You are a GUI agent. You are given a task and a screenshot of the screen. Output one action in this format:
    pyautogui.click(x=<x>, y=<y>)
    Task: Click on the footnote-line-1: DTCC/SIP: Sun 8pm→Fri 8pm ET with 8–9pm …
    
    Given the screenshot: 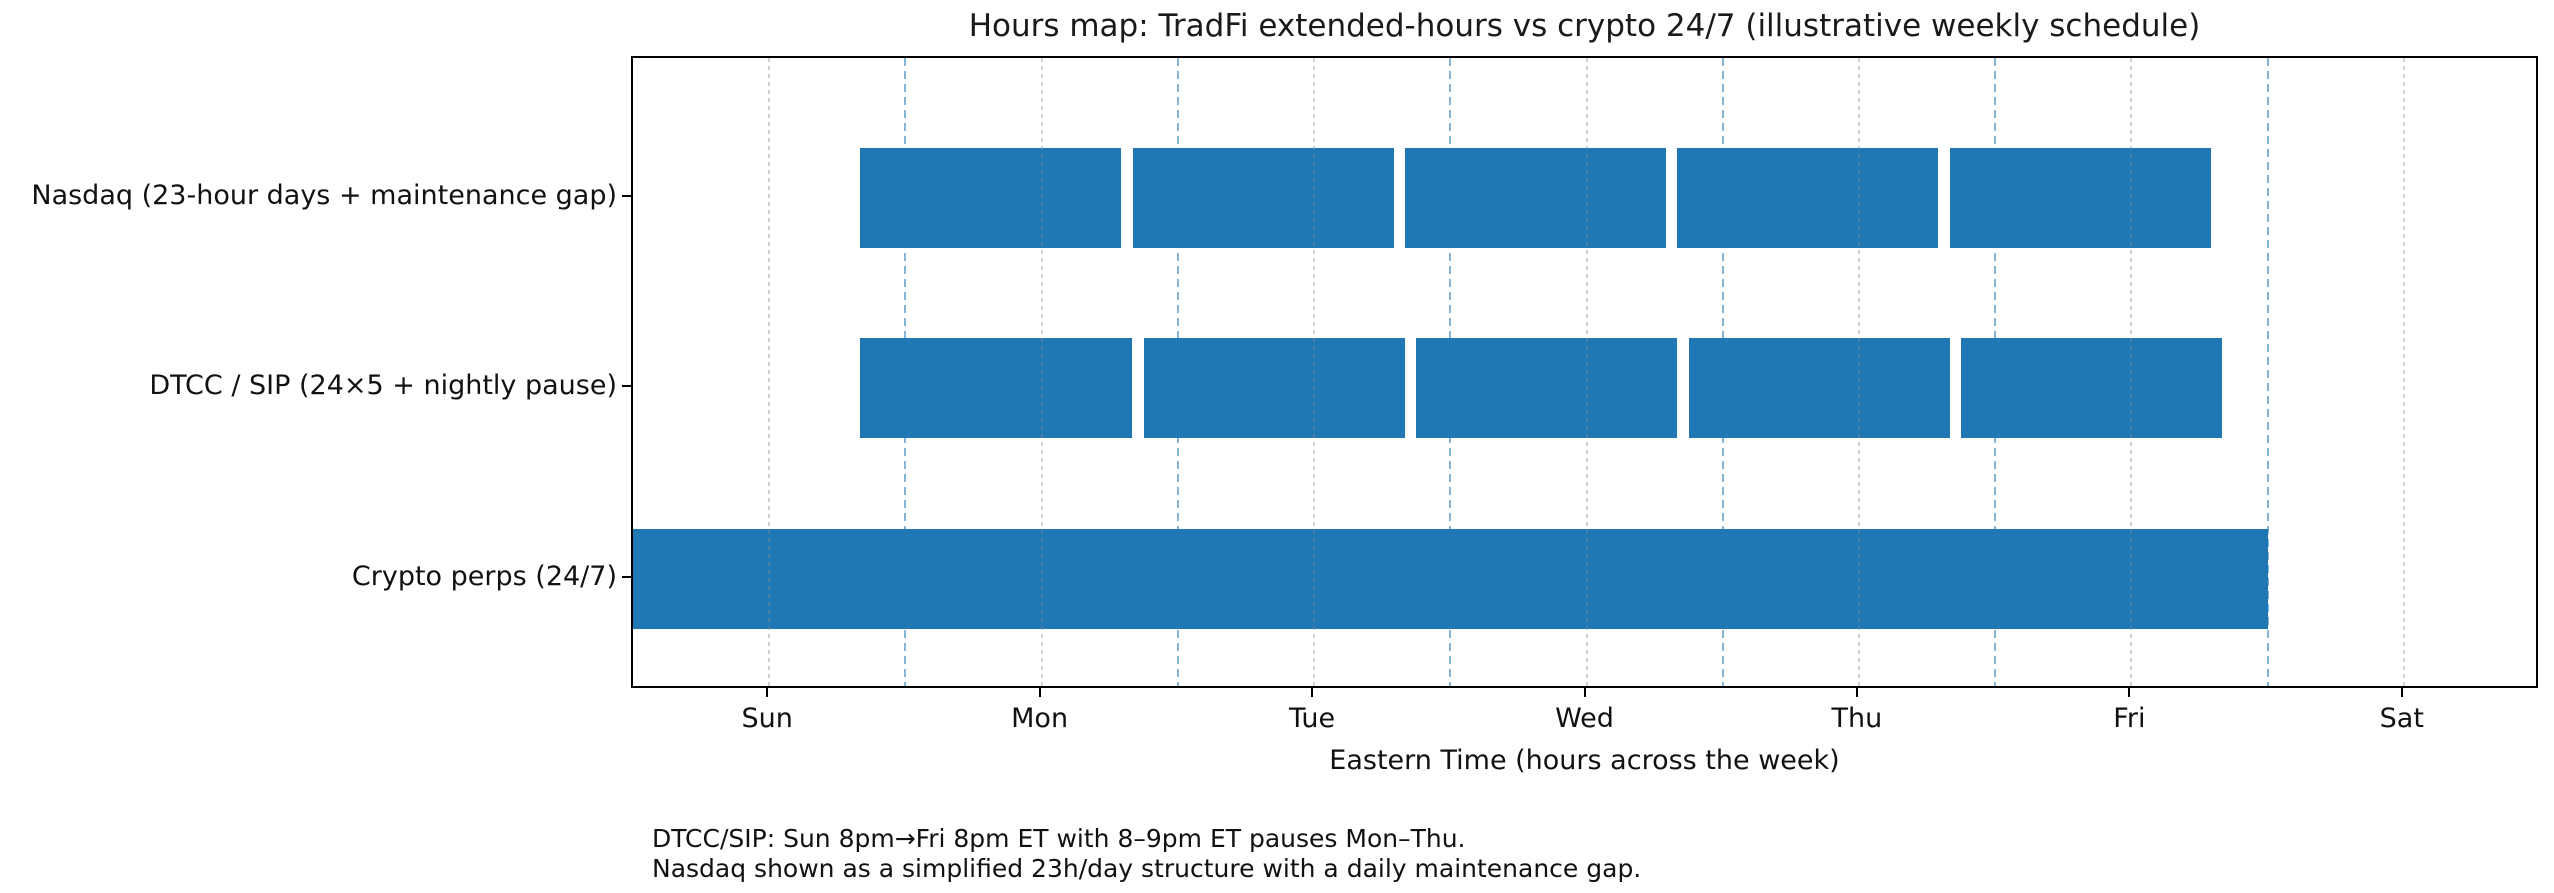 What is the action you would take?
    pyautogui.click(x=1059, y=838)
    